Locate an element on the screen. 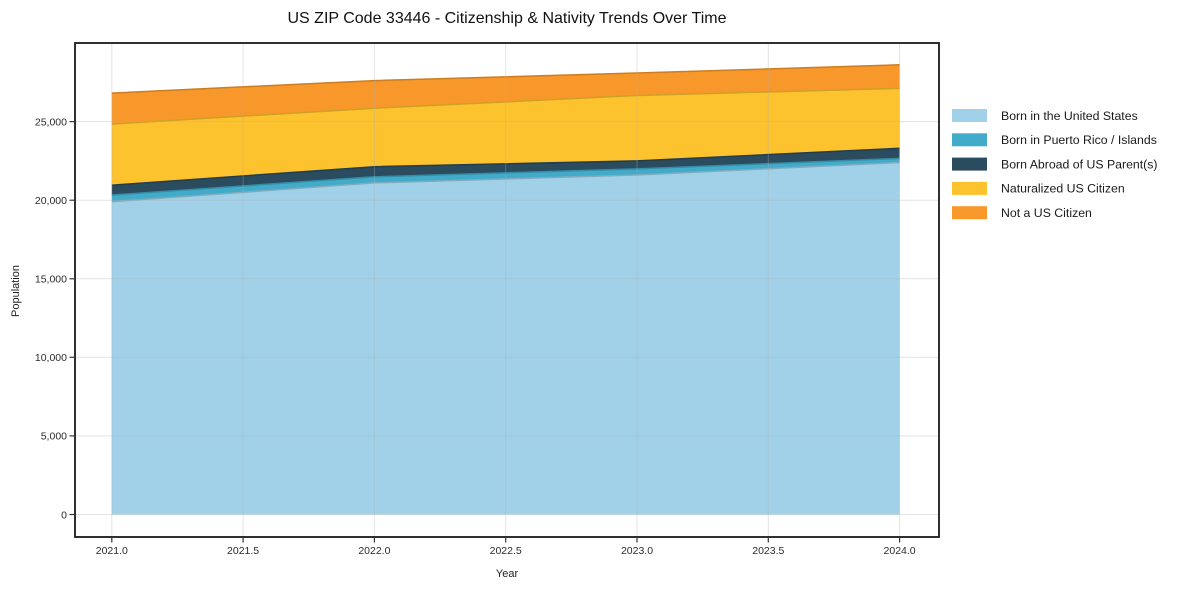  y-tick-label: 10,000 is located at coordinates (51, 358).